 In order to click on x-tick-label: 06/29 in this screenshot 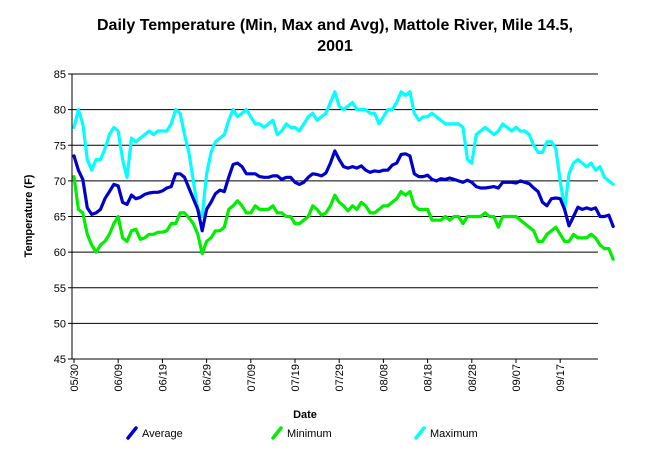, I will do `click(208, 378)`.